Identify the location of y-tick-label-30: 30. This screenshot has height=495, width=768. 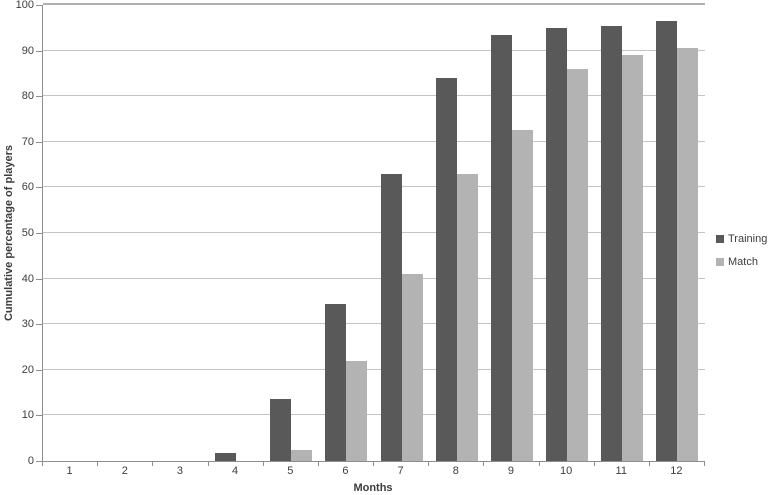
(27, 324).